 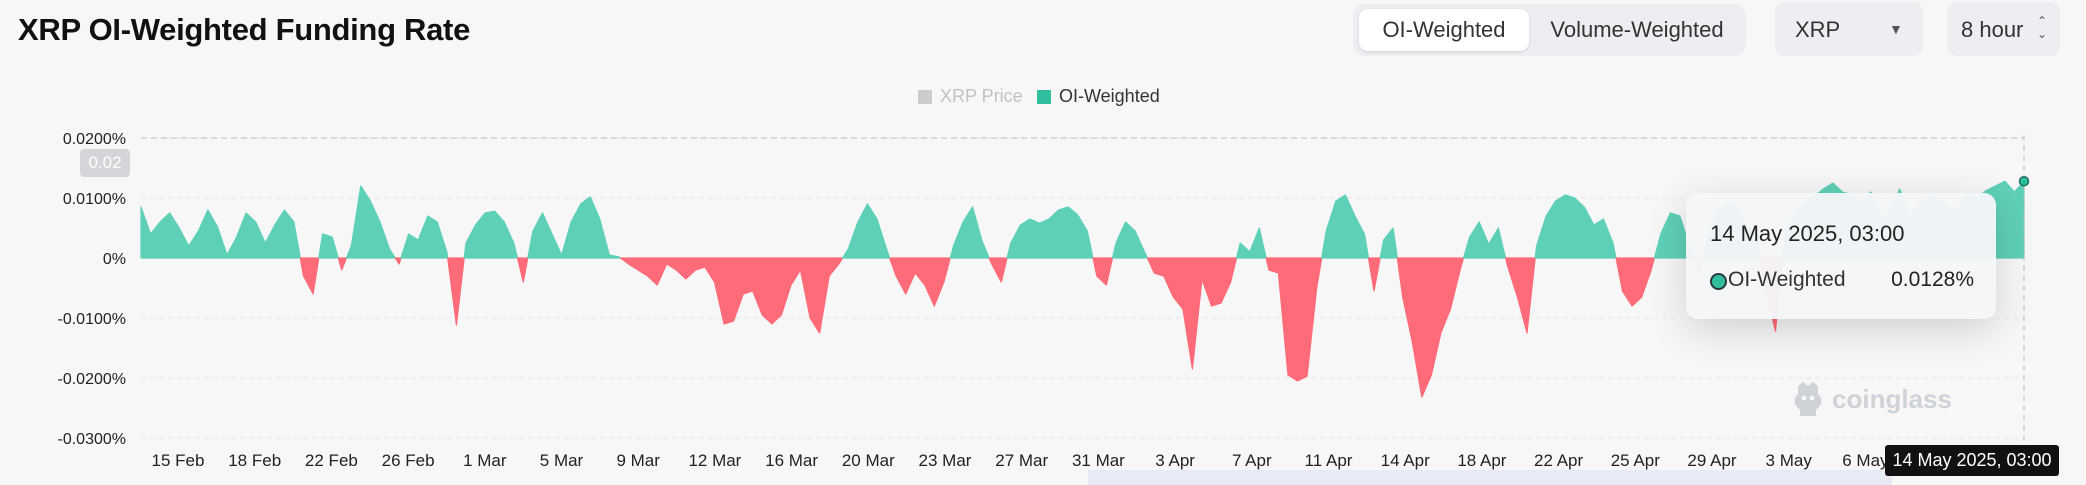 What do you see at coordinates (1481, 460) in the screenshot?
I see `x-tick-label: 18 Apr` at bounding box center [1481, 460].